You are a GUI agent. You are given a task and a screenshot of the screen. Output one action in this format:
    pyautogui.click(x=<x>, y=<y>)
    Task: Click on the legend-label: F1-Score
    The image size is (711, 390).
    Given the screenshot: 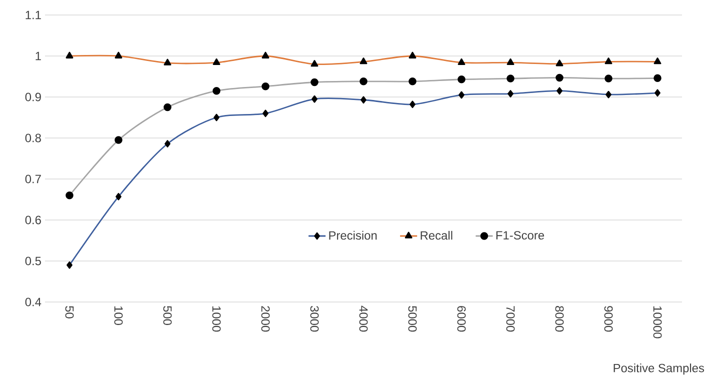 What is the action you would take?
    pyautogui.click(x=520, y=235)
    